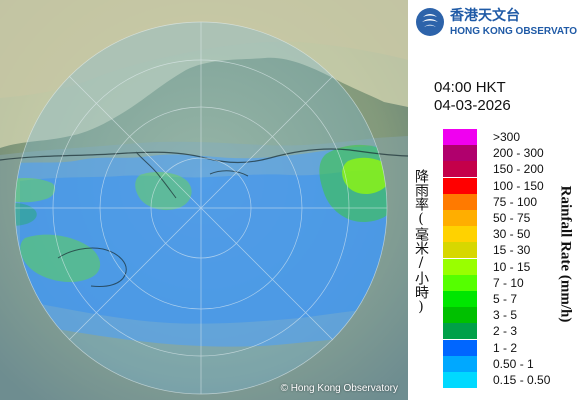 The width and height of the screenshot is (577, 400). What do you see at coordinates (156, 175) in the screenshot?
I see `river-mouth-line` at bounding box center [156, 175].